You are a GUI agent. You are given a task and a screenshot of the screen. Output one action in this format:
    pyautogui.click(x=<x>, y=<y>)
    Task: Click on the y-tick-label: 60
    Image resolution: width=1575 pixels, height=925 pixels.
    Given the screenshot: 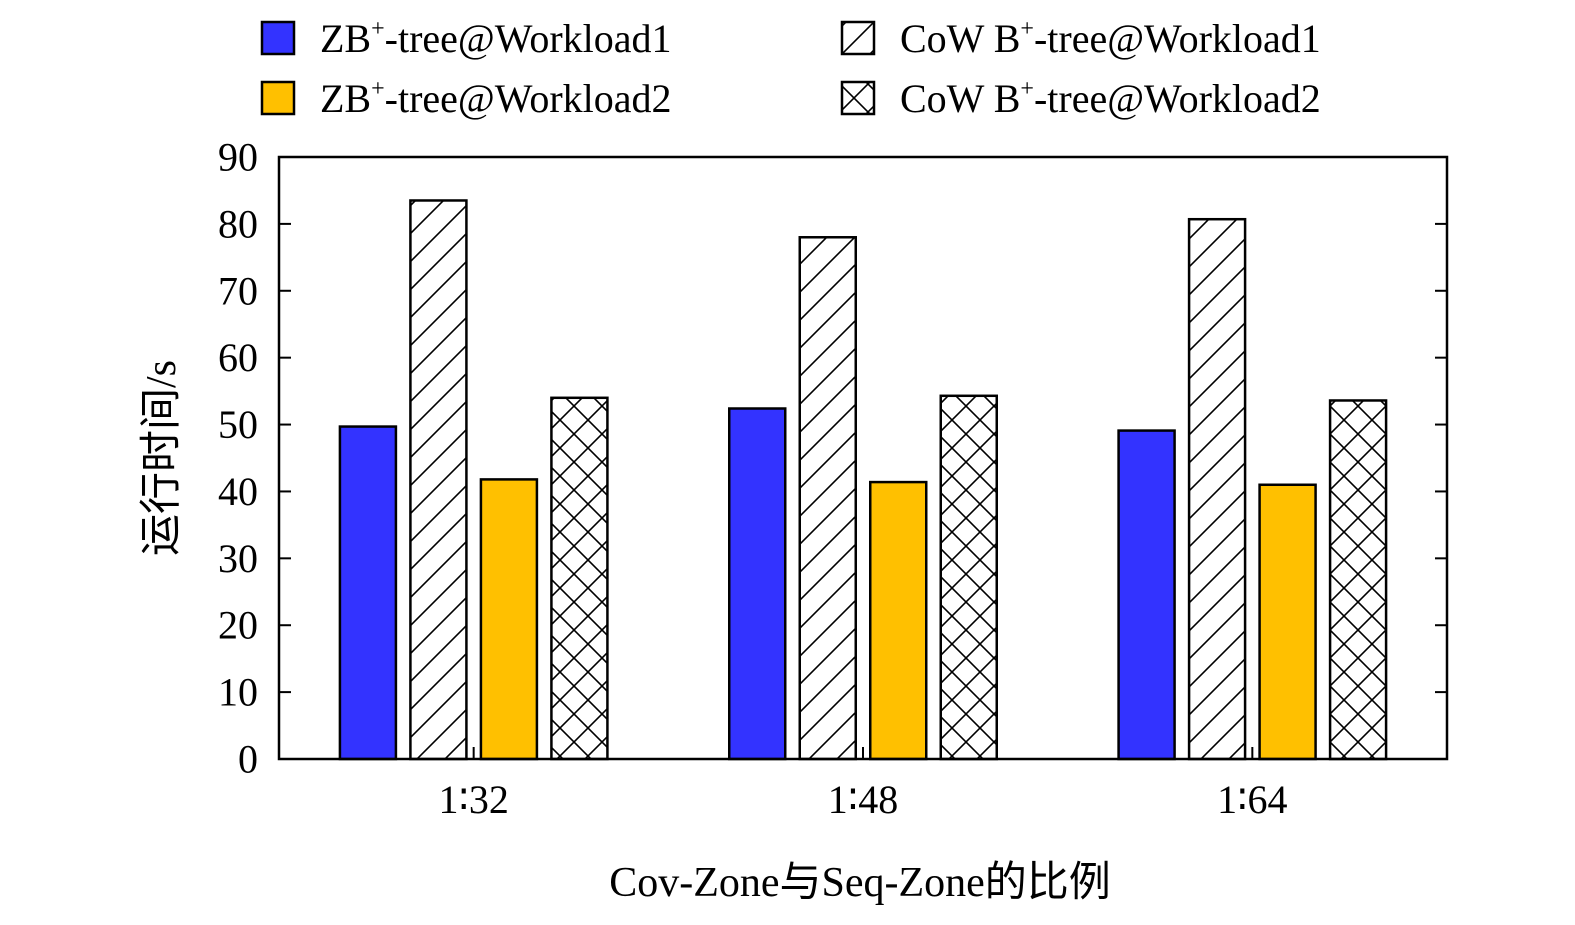 What is the action you would take?
    pyautogui.click(x=238, y=357)
    